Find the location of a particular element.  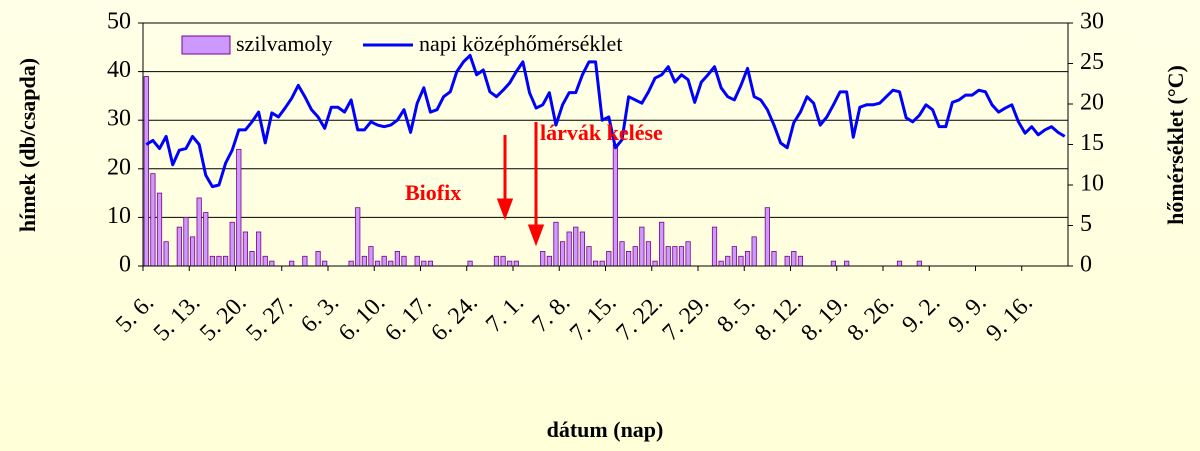

y-axis-label: hímek (db/csapda) is located at coordinates (27, 145).